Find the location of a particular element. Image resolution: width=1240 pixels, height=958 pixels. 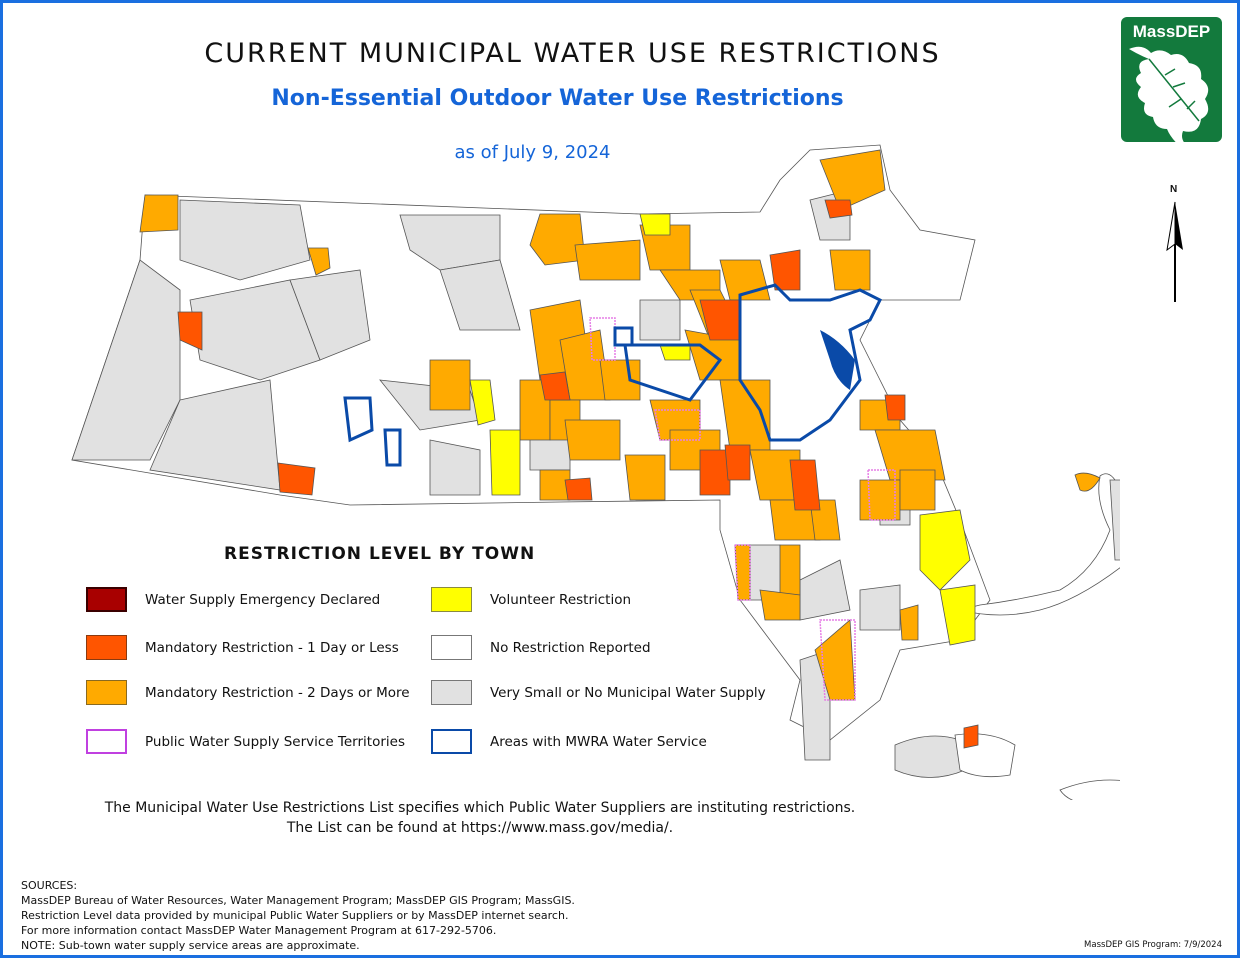

legend-swatch-small-supply is located at coordinates (451, 692).